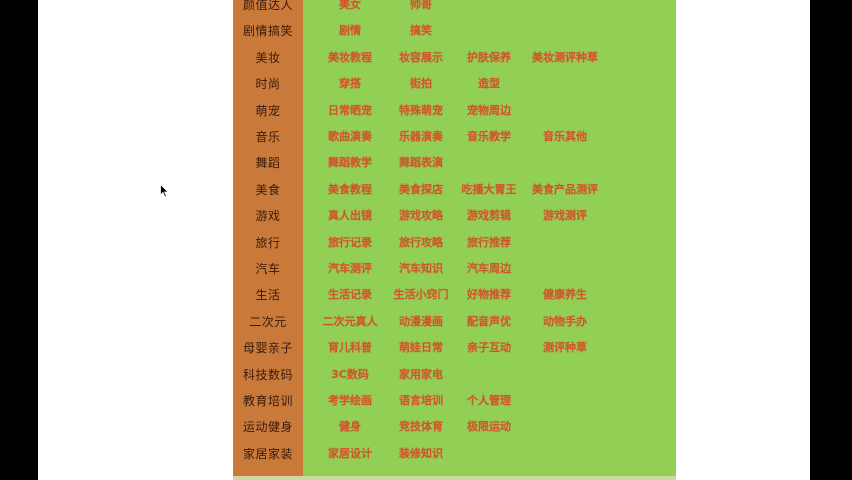  What do you see at coordinates (350, 84) in the screenshot?
I see `subcategory-item: 穿搭` at bounding box center [350, 84].